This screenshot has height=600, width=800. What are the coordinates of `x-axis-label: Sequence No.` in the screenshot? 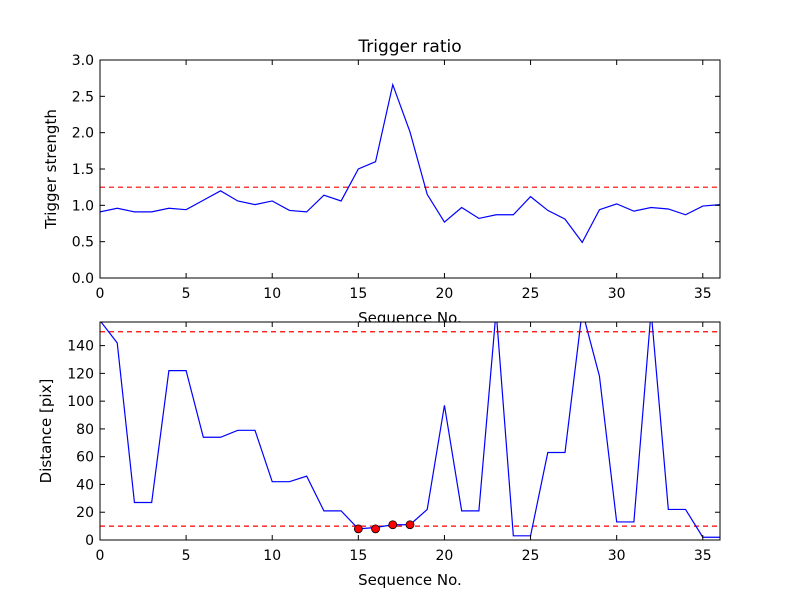 It's located at (410, 580).